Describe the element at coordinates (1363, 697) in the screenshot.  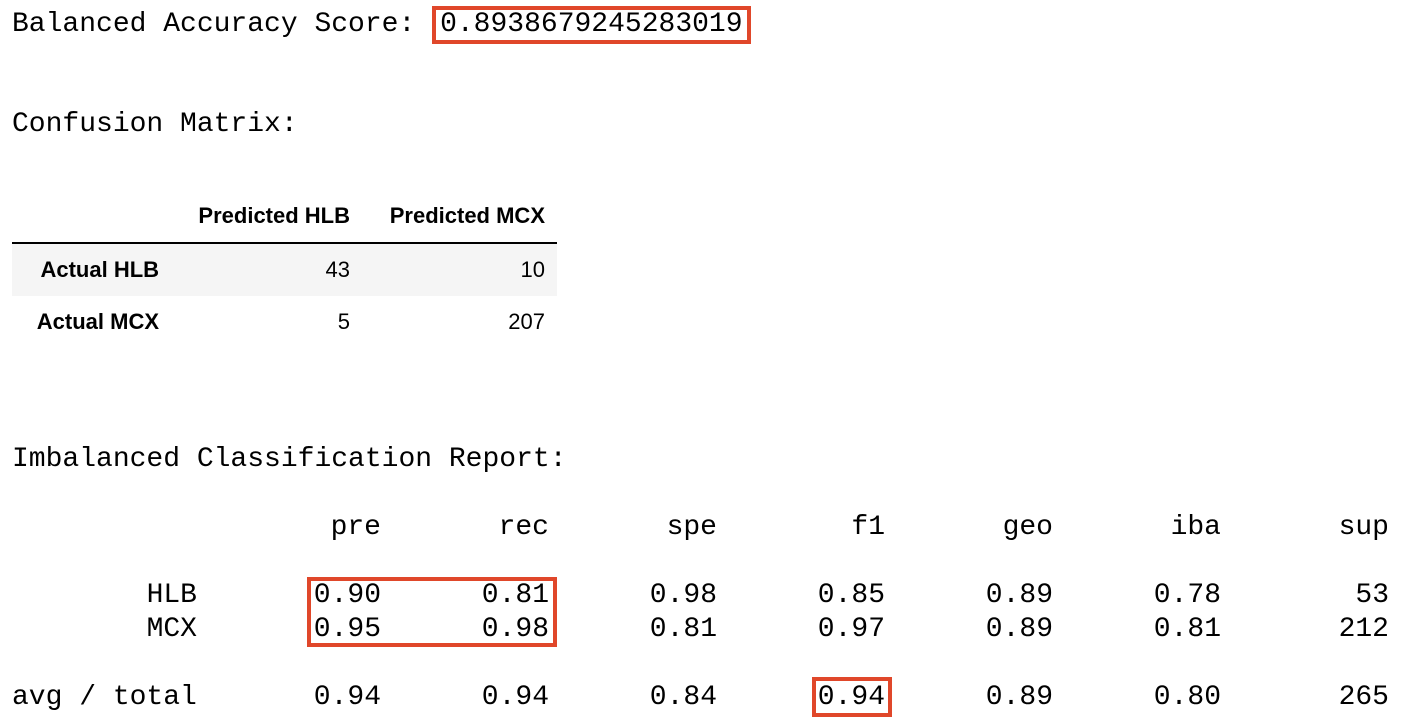
I see `report-cell: 265` at that location.